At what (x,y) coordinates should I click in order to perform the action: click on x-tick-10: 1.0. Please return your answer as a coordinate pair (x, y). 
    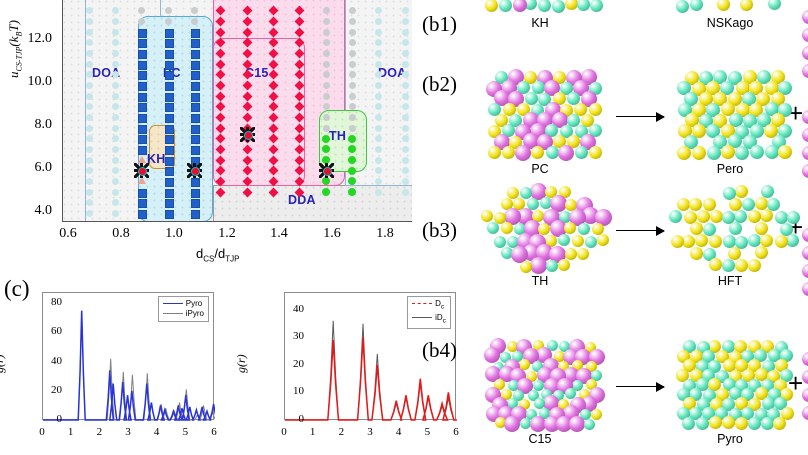
    Looking at the image, I should click on (174, 233).